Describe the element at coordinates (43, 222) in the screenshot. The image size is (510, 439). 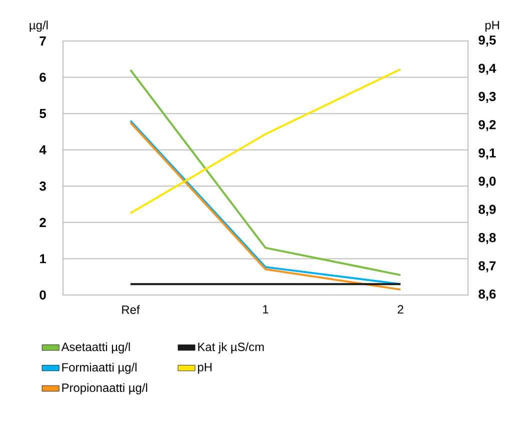
I see `y-tick-label: 2` at that location.